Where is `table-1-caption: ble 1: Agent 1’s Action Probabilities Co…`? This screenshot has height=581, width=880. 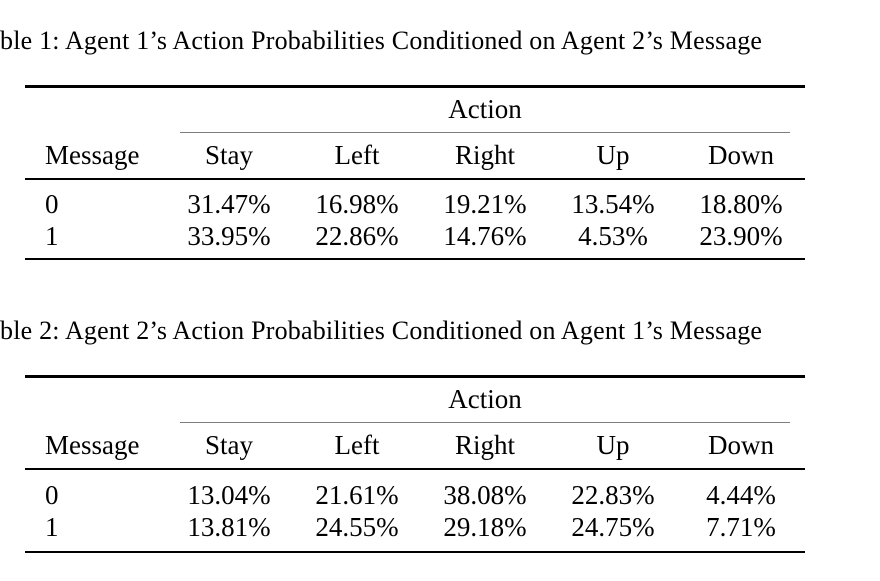 table-1-caption: ble 1: Agent 1’s Action Probabilities Co… is located at coordinates (381, 40).